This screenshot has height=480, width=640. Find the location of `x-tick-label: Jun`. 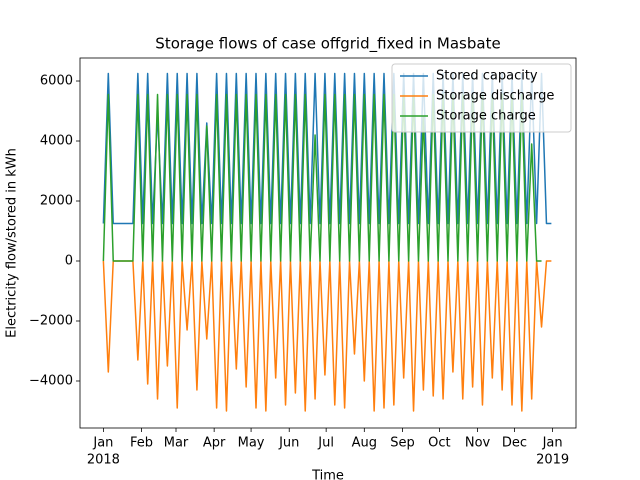

x-tick-label: Jun is located at coordinates (288, 443).